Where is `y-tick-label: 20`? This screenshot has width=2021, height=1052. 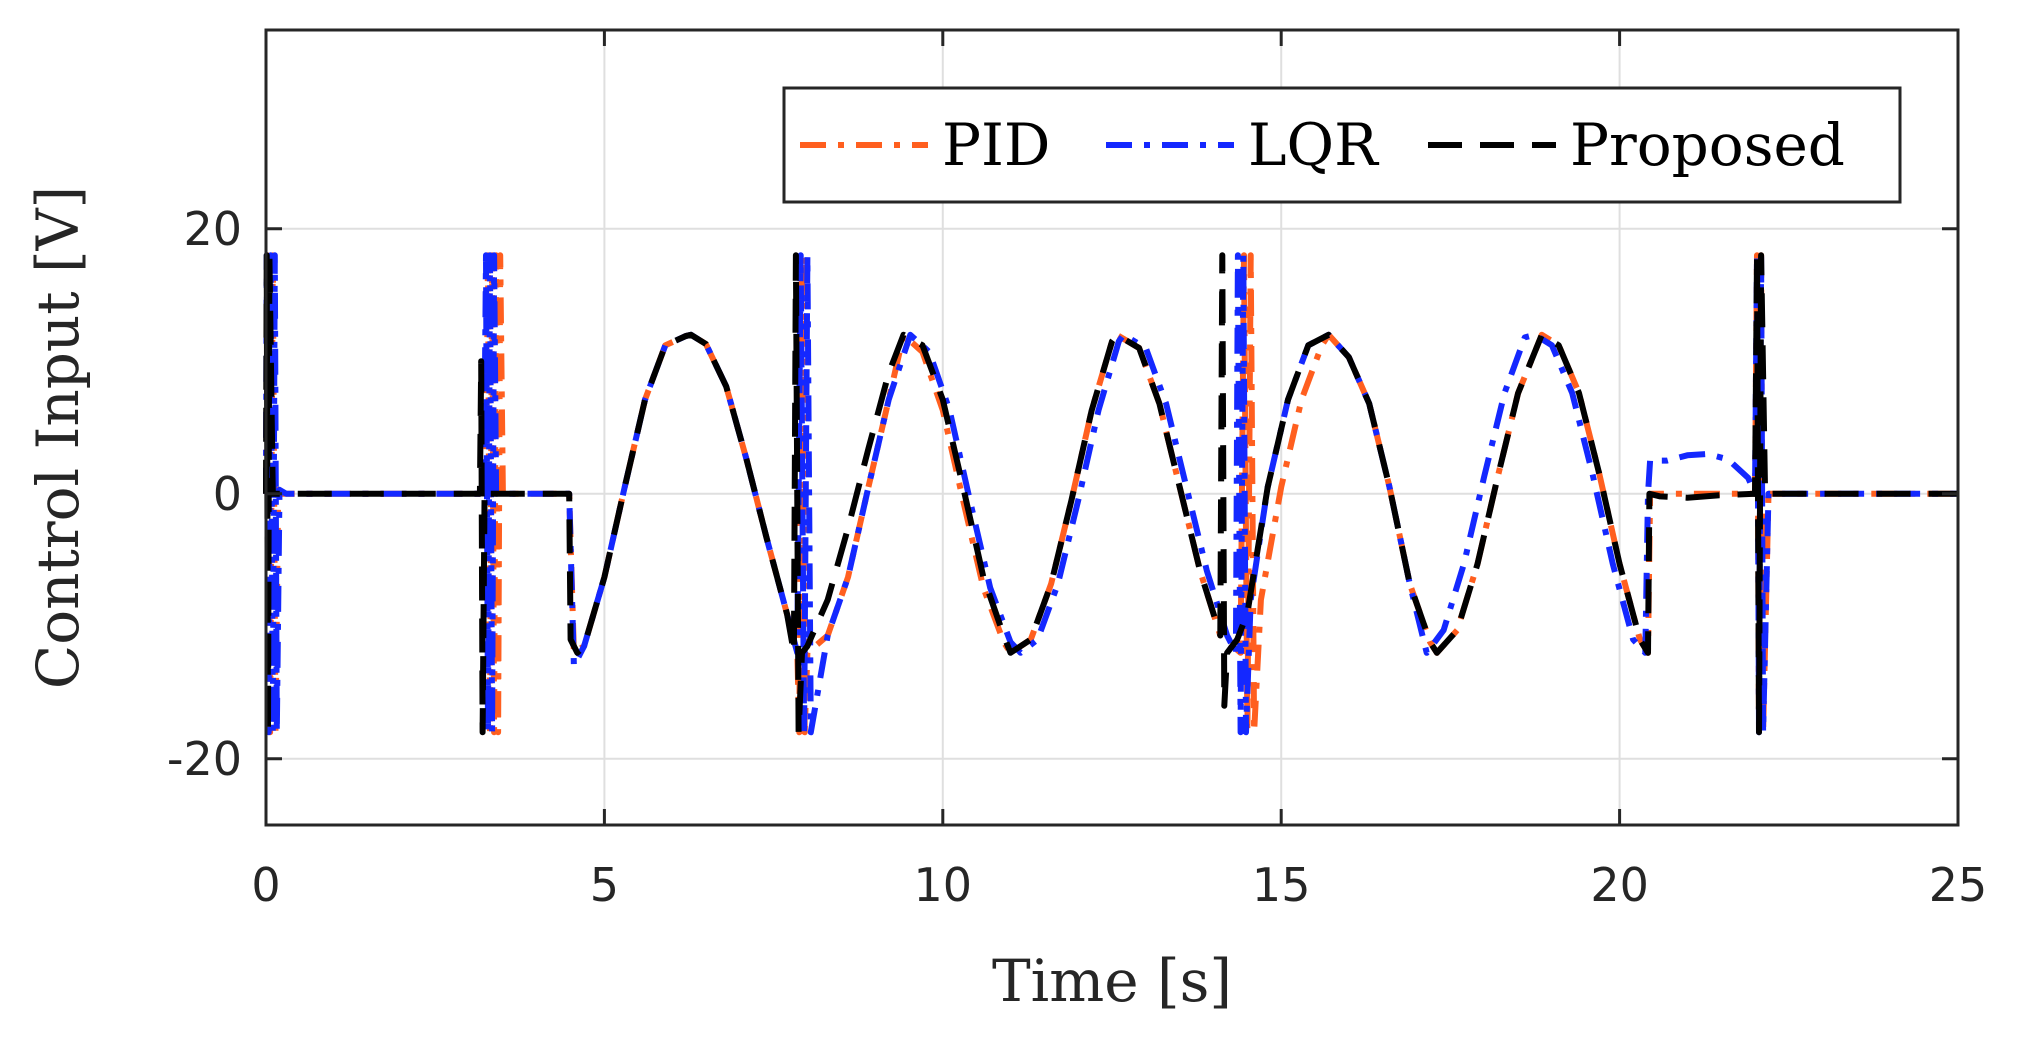 y-tick-label: 20 is located at coordinates (212, 229).